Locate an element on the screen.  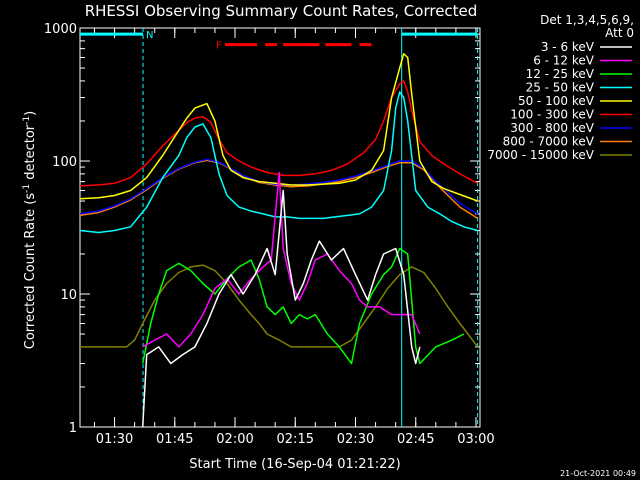
x-tick-label: 02:15 is located at coordinates (295, 439).